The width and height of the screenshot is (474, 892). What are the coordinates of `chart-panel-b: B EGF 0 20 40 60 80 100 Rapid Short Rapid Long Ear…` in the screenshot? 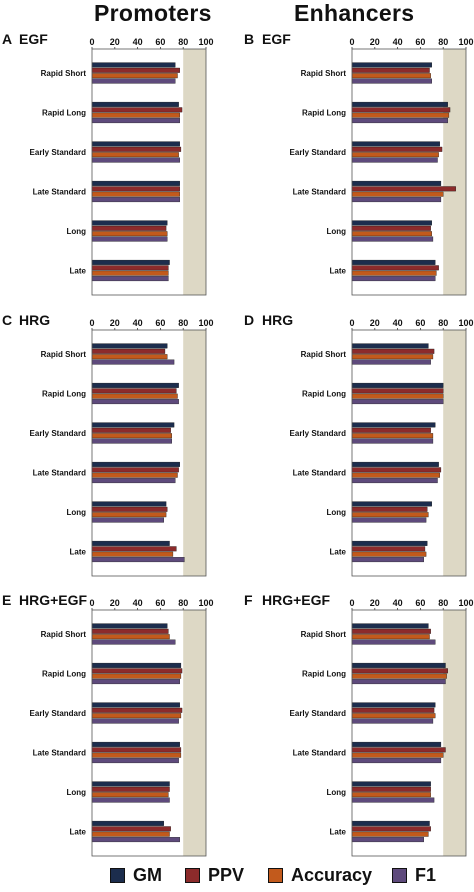 It's located at (359, 163).